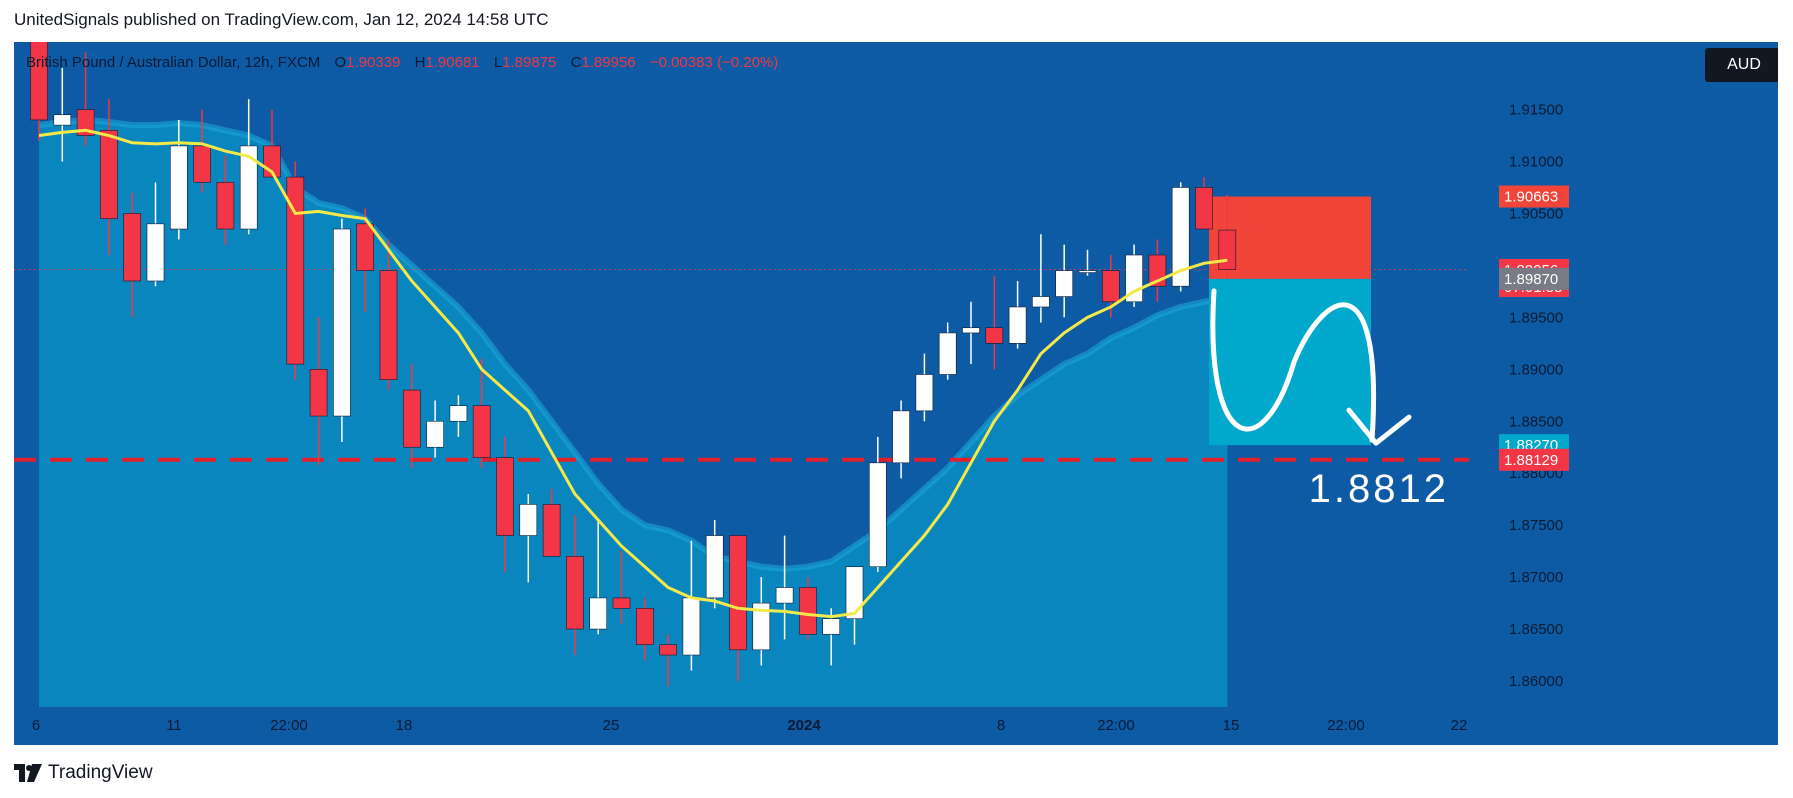  What do you see at coordinates (1531, 197) in the screenshot?
I see `price-tag-value: 1.90663` at bounding box center [1531, 197].